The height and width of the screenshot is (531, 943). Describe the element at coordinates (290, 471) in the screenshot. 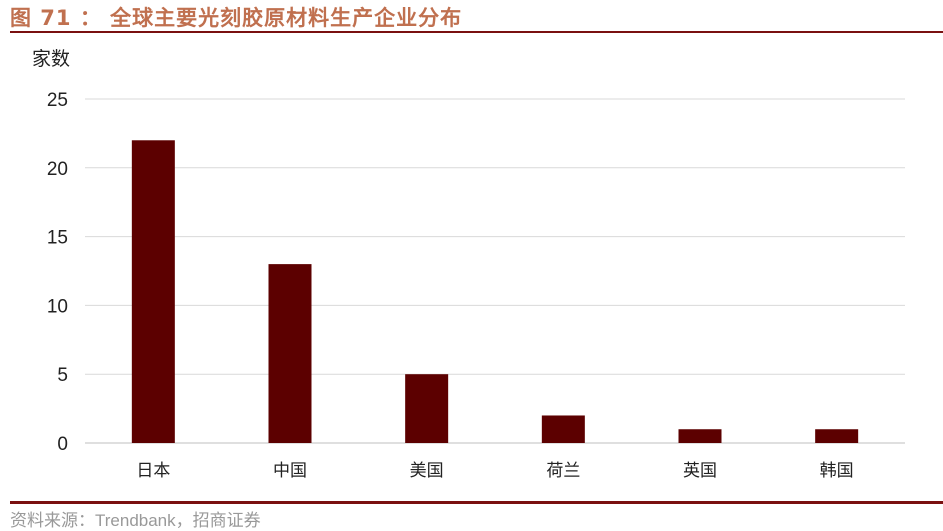

I see `x-tick-label: 中国` at that location.